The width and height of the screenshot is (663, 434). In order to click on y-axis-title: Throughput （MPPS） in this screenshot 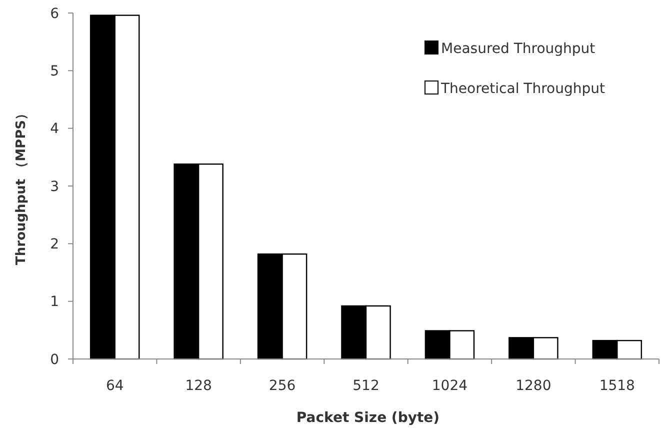, I will do `click(21, 186)`.